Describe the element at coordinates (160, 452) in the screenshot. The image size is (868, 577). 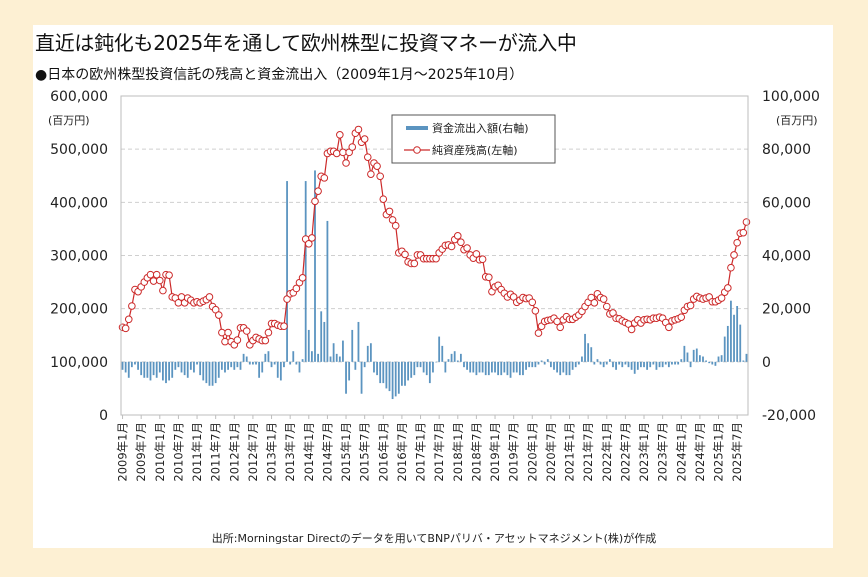
I see `x-tick-label: 2010年1月` at that location.